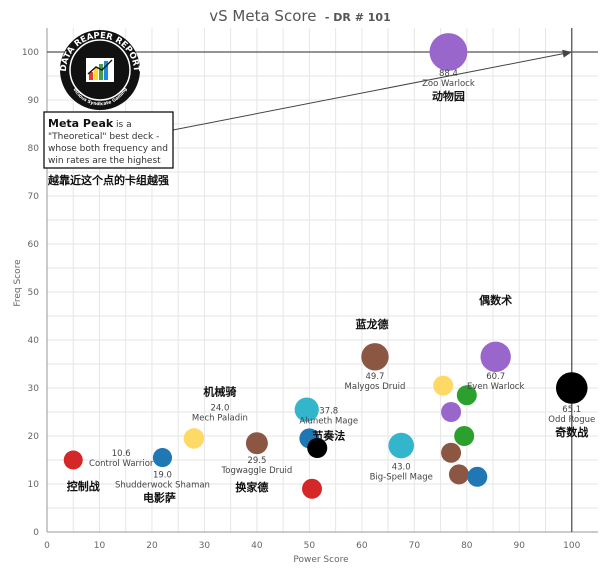  Describe the element at coordinates (328, 436) in the screenshot. I see `point-cn-label: 节奏法` at that location.